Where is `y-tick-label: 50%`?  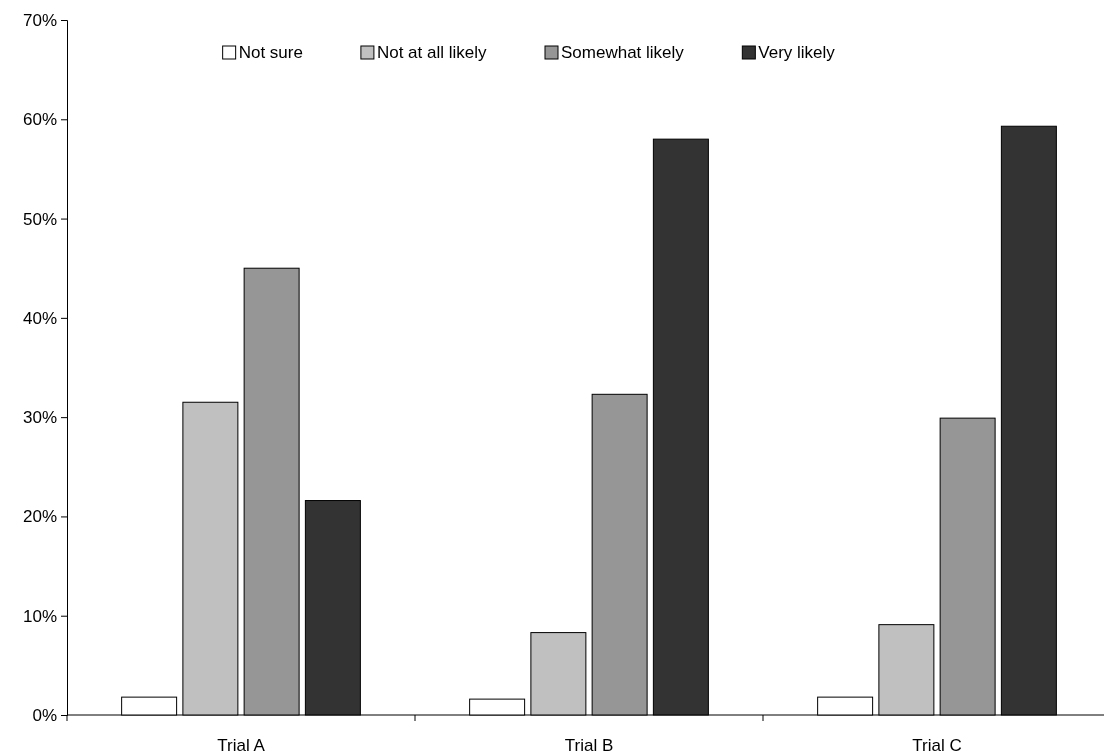
y-tick-label: 50% is located at coordinates (39, 219).